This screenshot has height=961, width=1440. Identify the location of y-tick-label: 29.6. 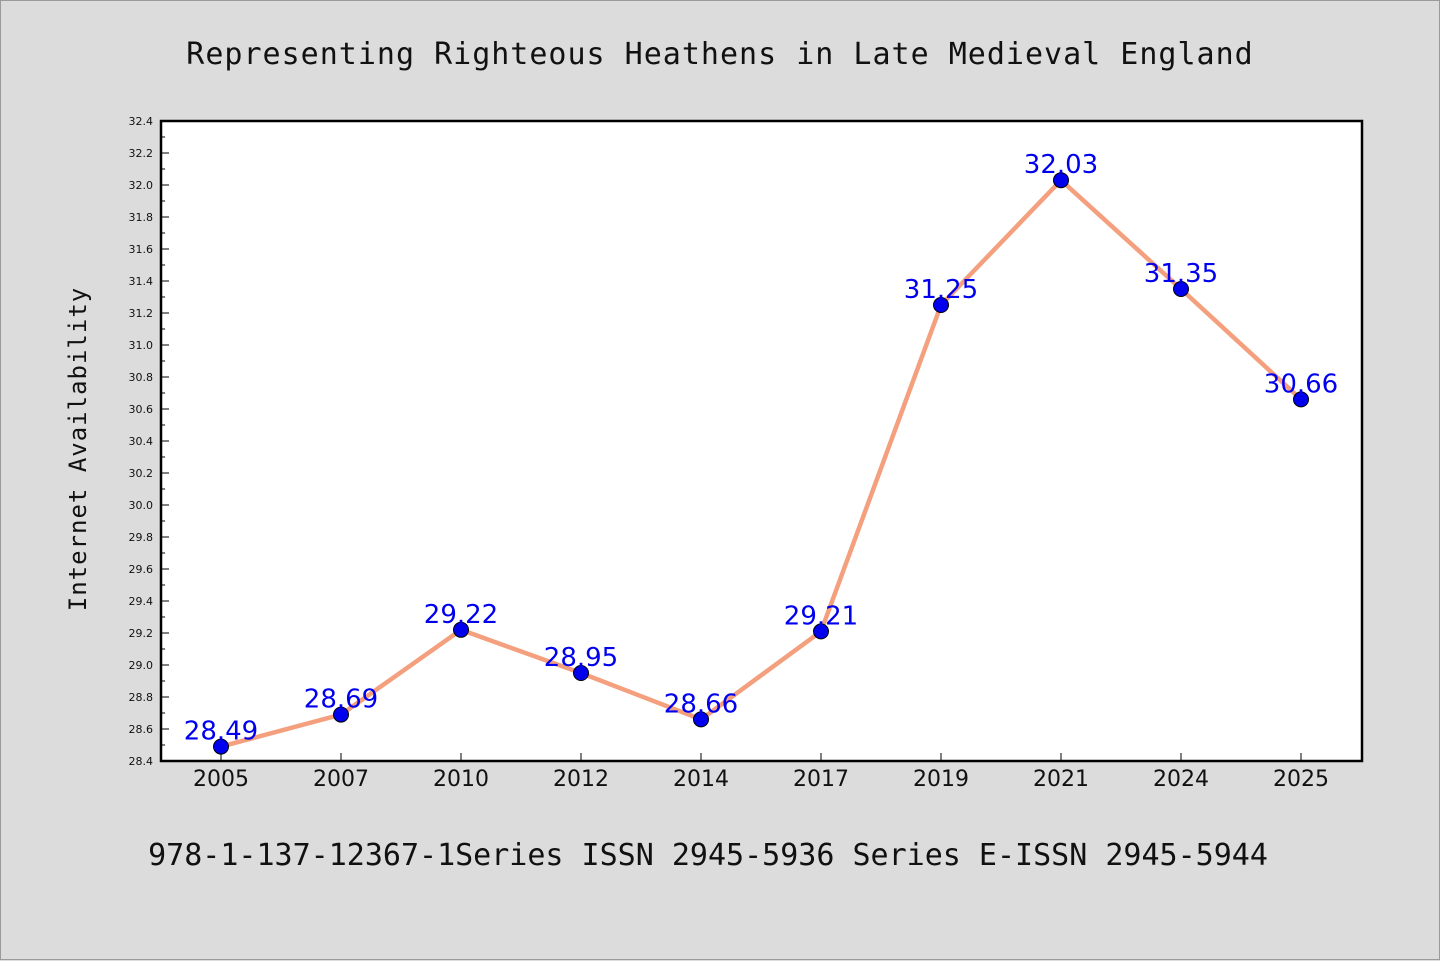
(141, 569).